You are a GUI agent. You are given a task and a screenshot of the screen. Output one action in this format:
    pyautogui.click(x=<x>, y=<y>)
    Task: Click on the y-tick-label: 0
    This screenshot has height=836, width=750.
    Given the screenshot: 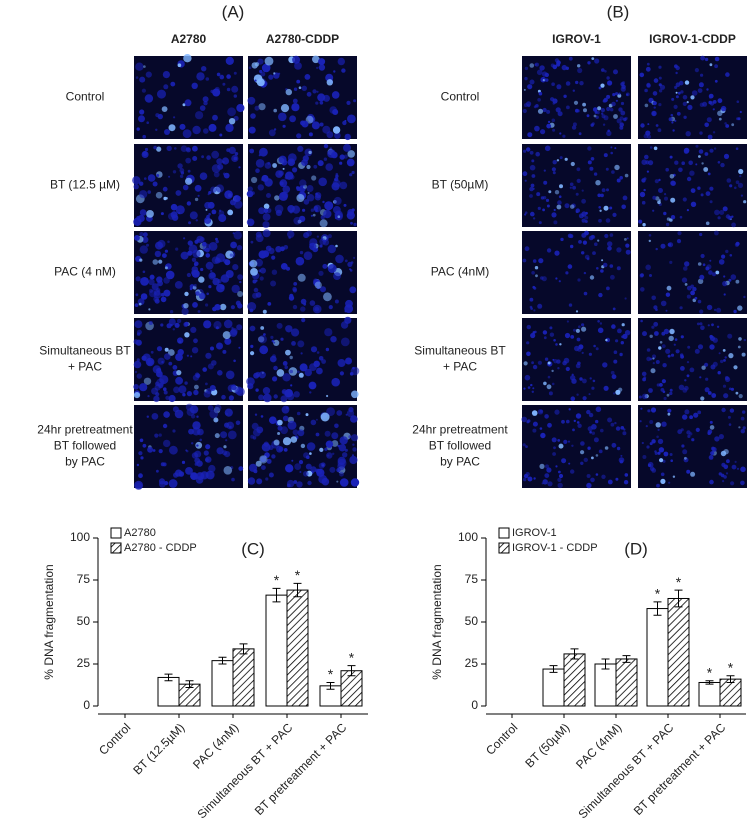 What is the action you would take?
    pyautogui.click(x=474, y=705)
    